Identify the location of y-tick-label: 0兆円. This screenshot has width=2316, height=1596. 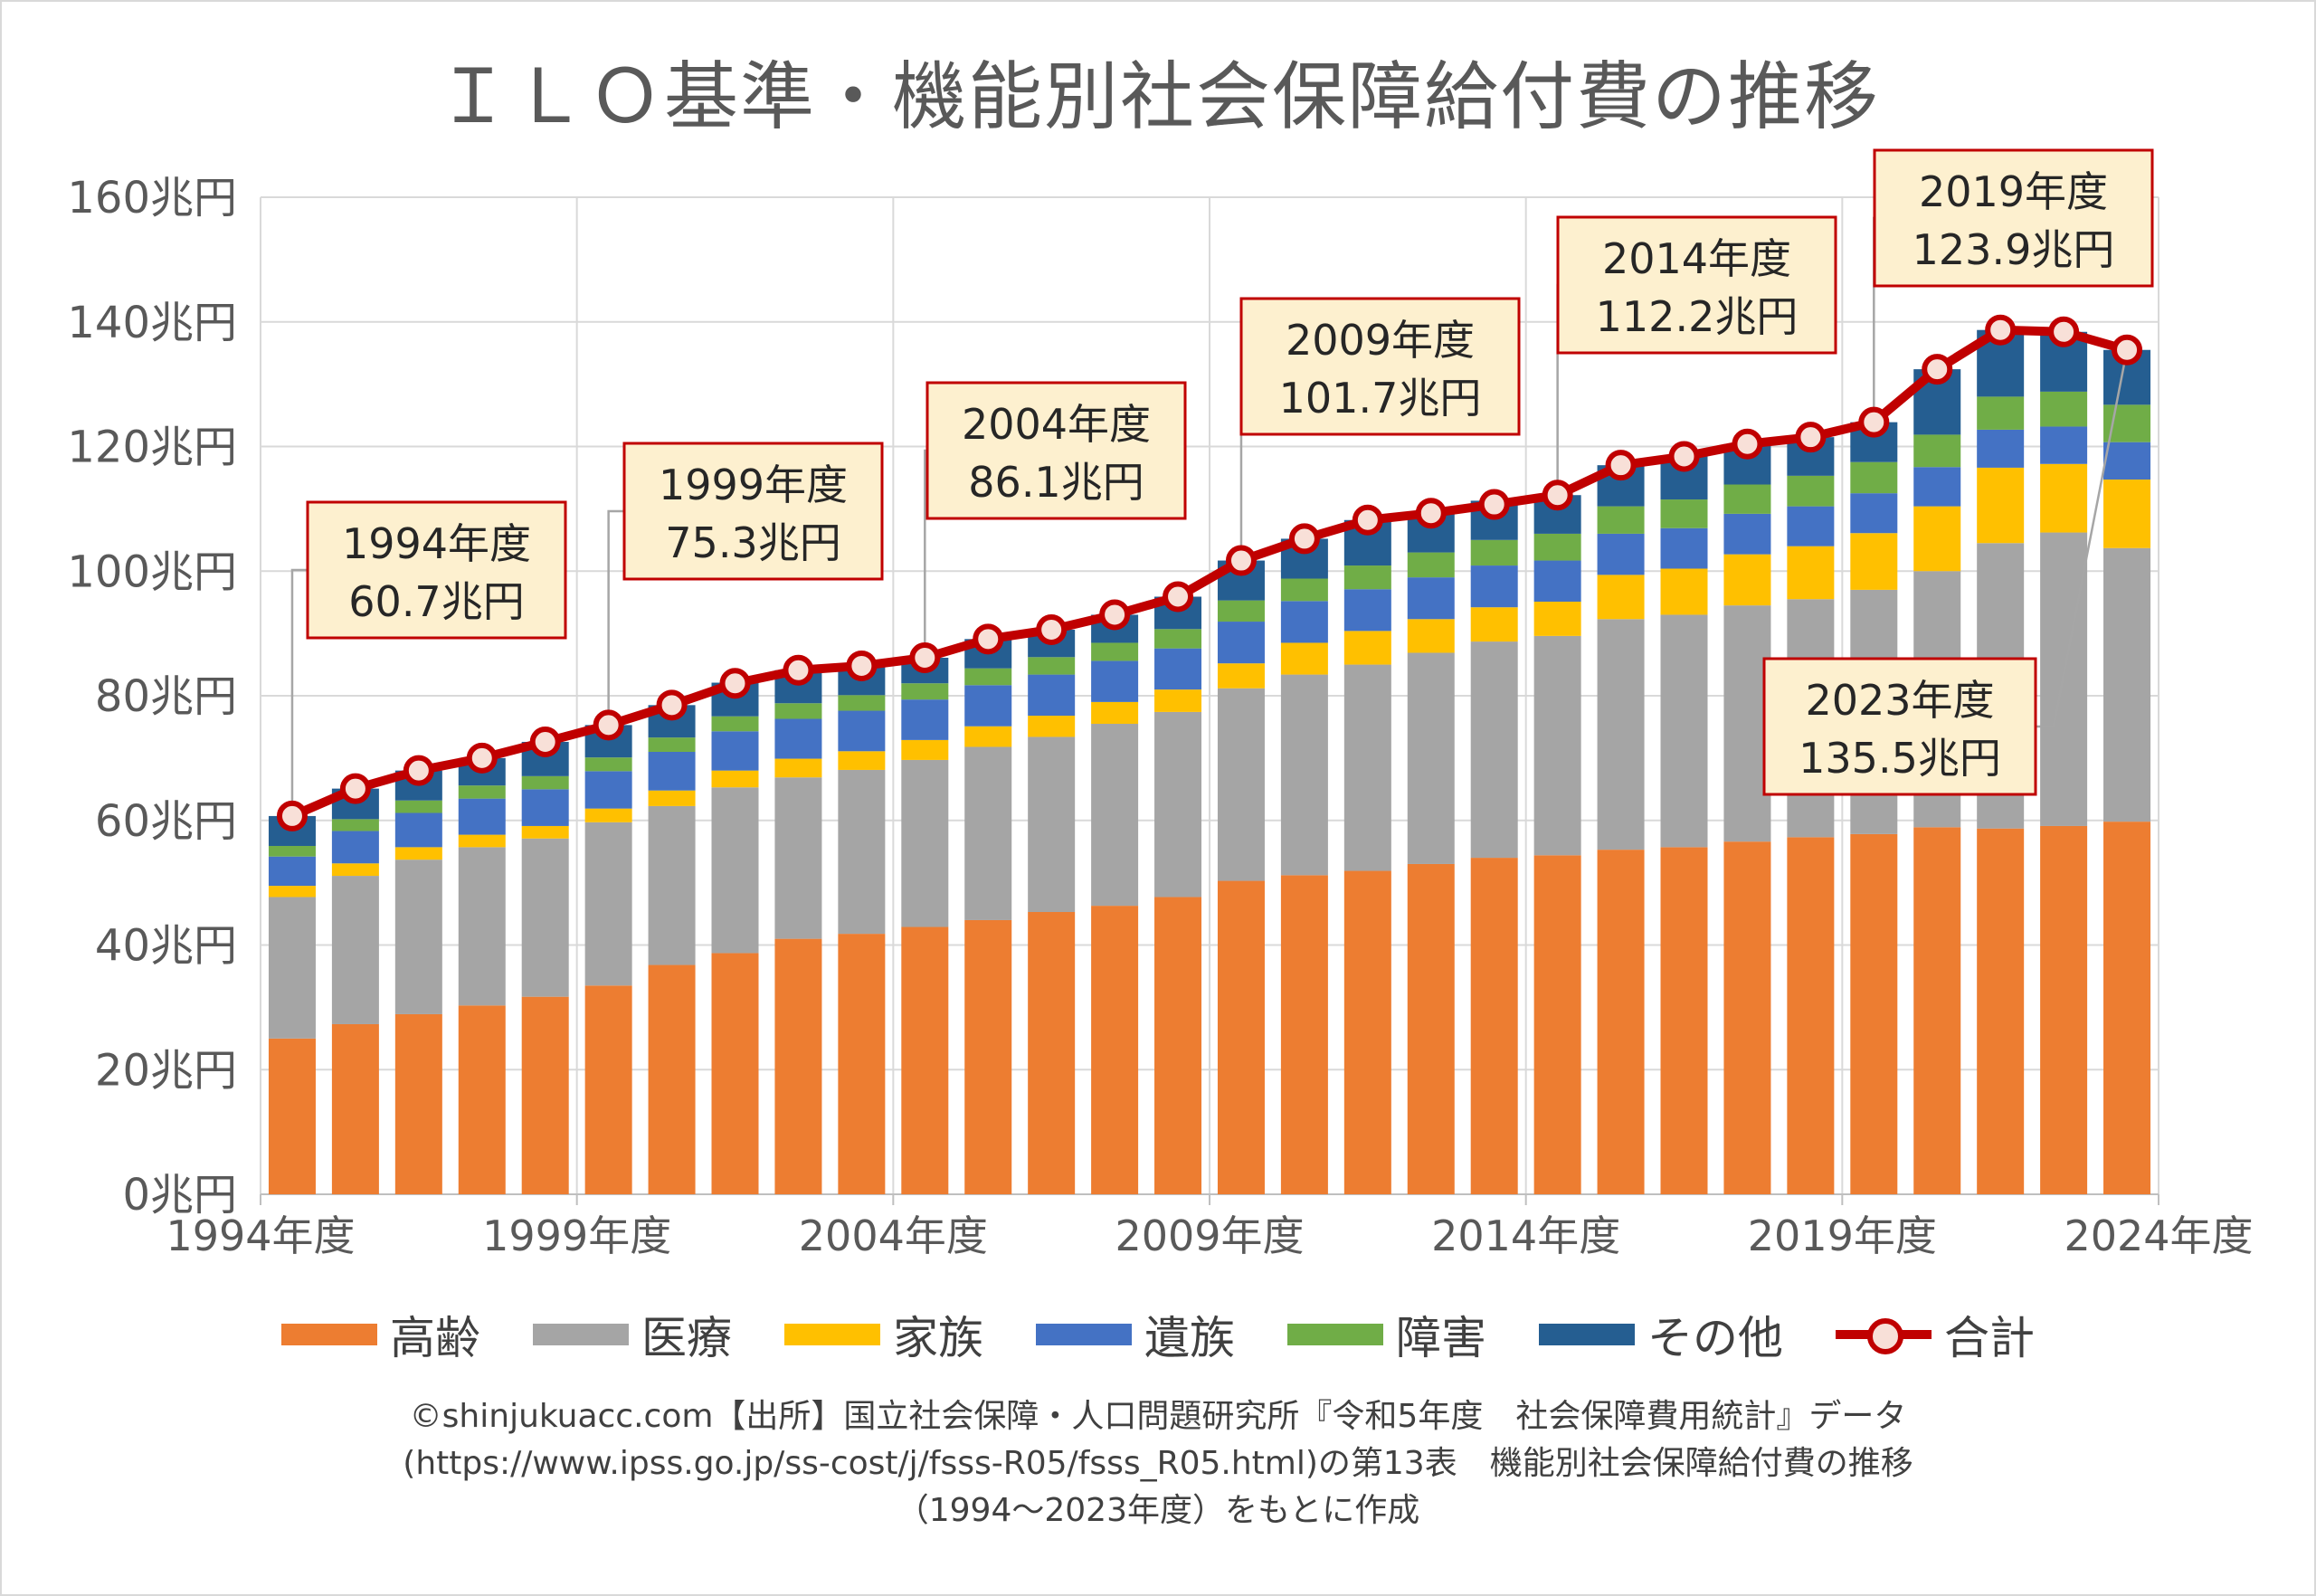
(179, 1195).